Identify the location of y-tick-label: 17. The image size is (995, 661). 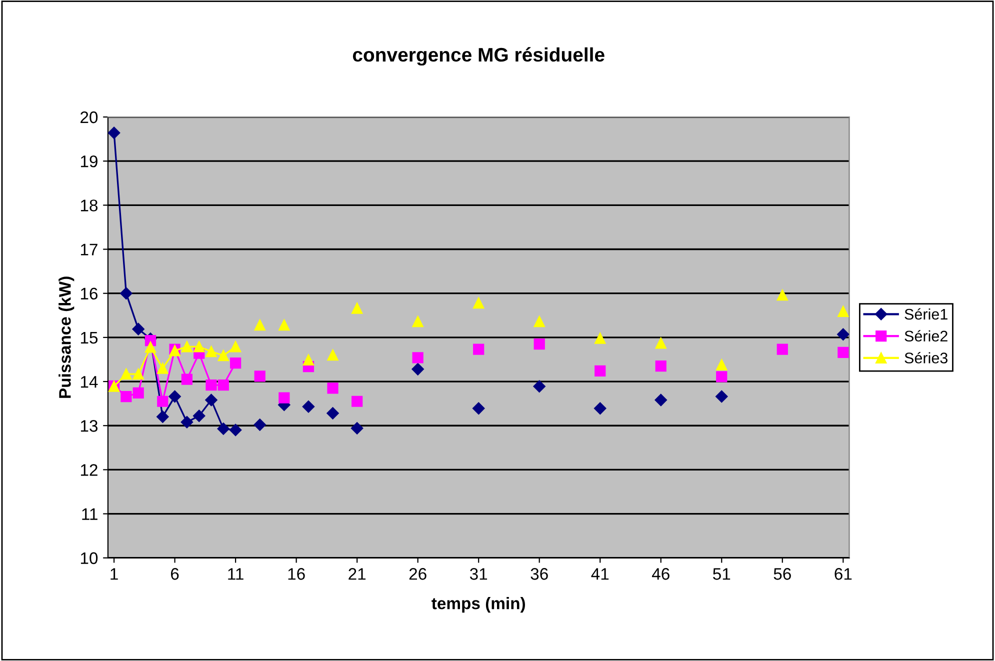
(89, 250).